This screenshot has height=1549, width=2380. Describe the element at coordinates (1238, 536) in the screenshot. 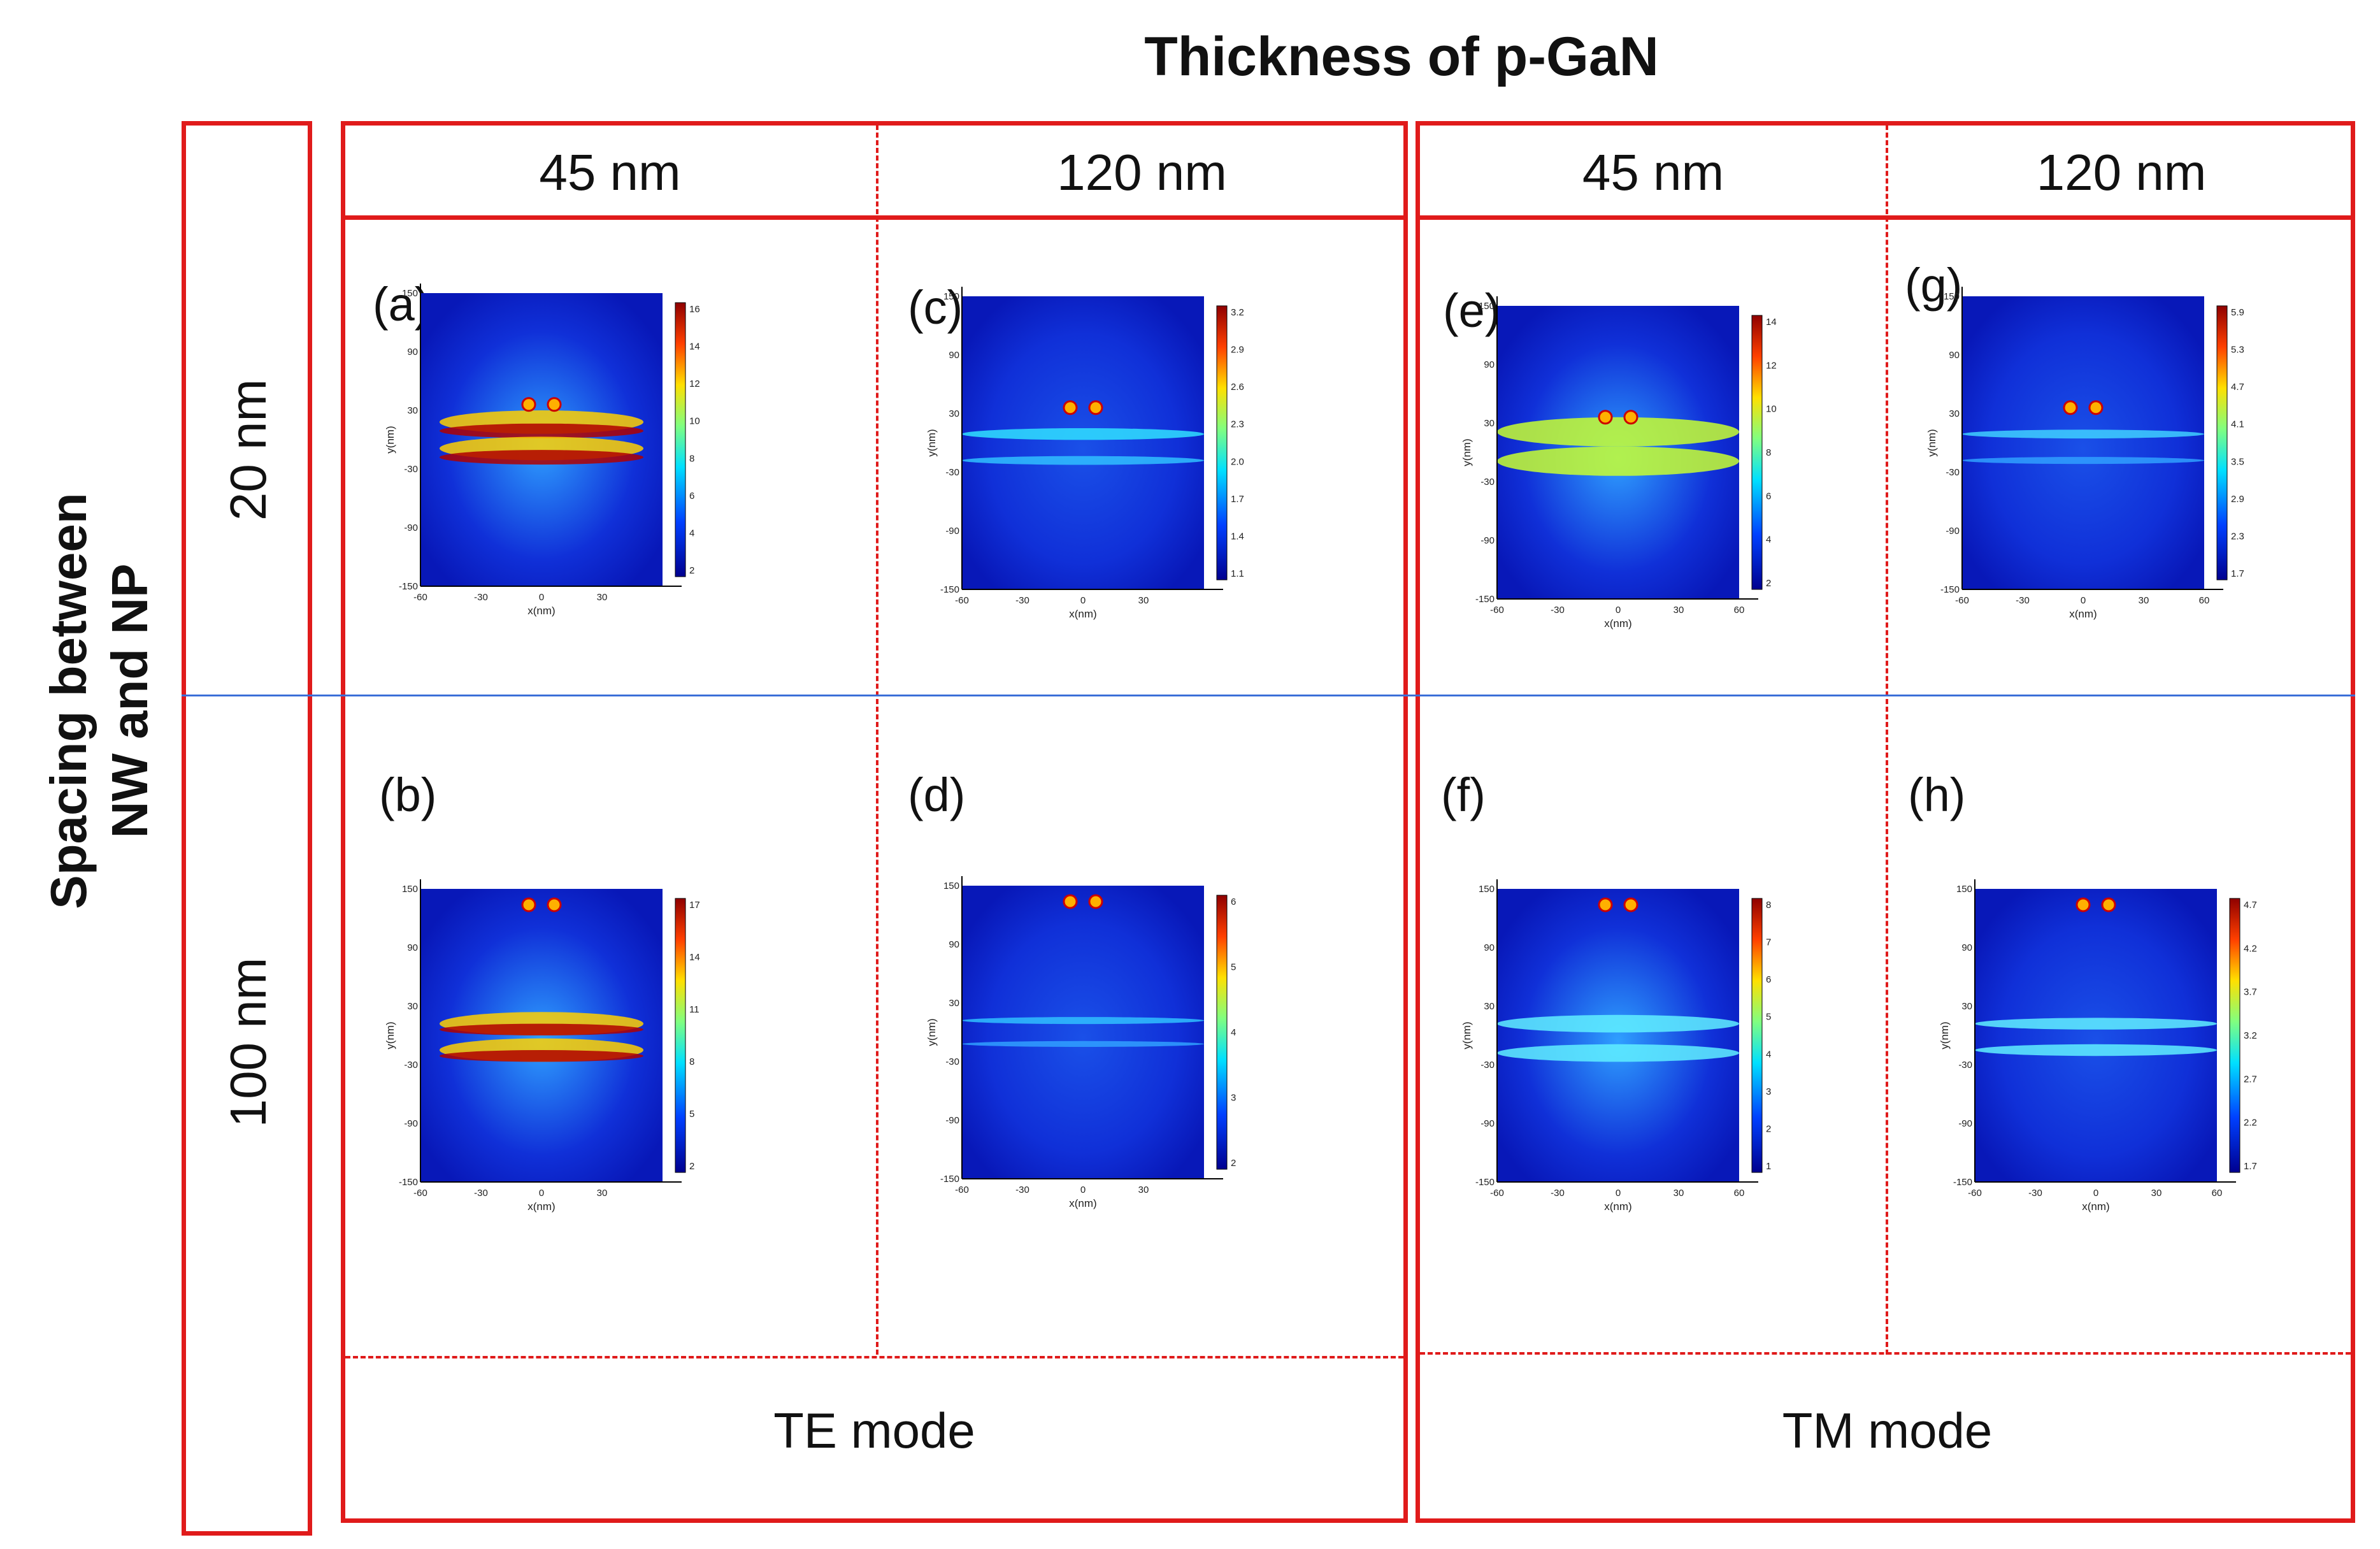

I see `colorbar-tick-label: 1.4` at that location.